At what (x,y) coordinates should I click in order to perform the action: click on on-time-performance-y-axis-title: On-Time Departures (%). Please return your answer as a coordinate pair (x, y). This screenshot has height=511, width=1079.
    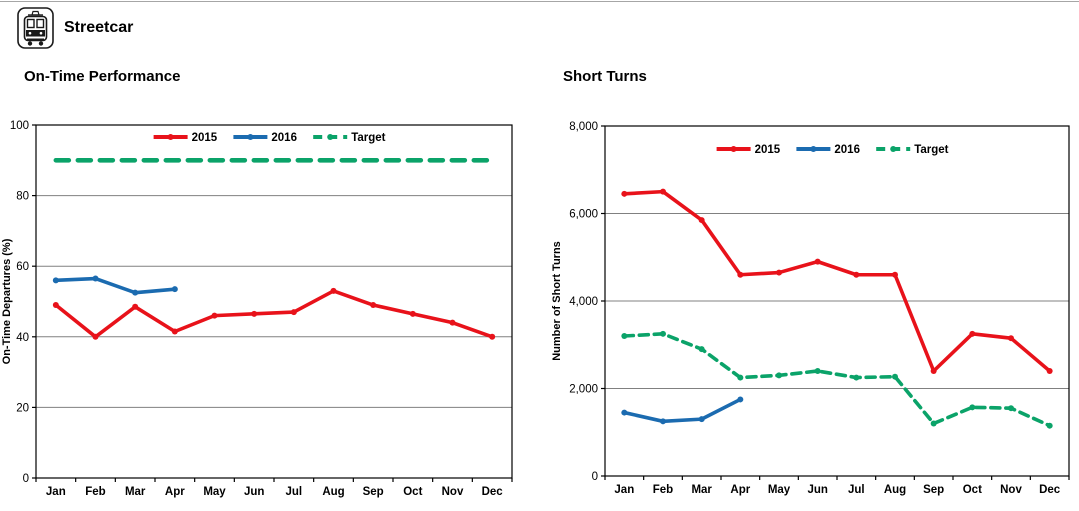
    Looking at the image, I should click on (7, 301).